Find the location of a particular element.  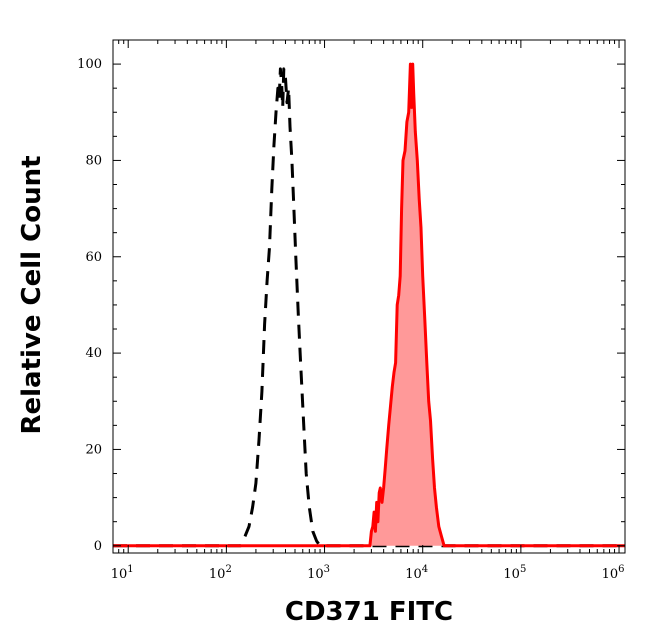

y-tick-label: 0 is located at coordinates (98, 546).